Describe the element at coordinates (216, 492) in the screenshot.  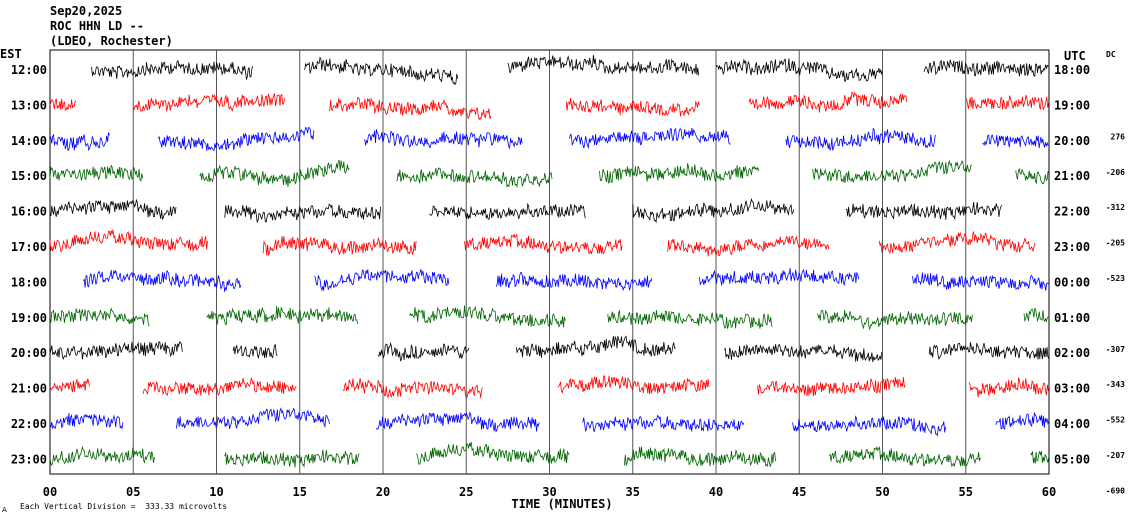
I see `x-tick-label: 10` at that location.